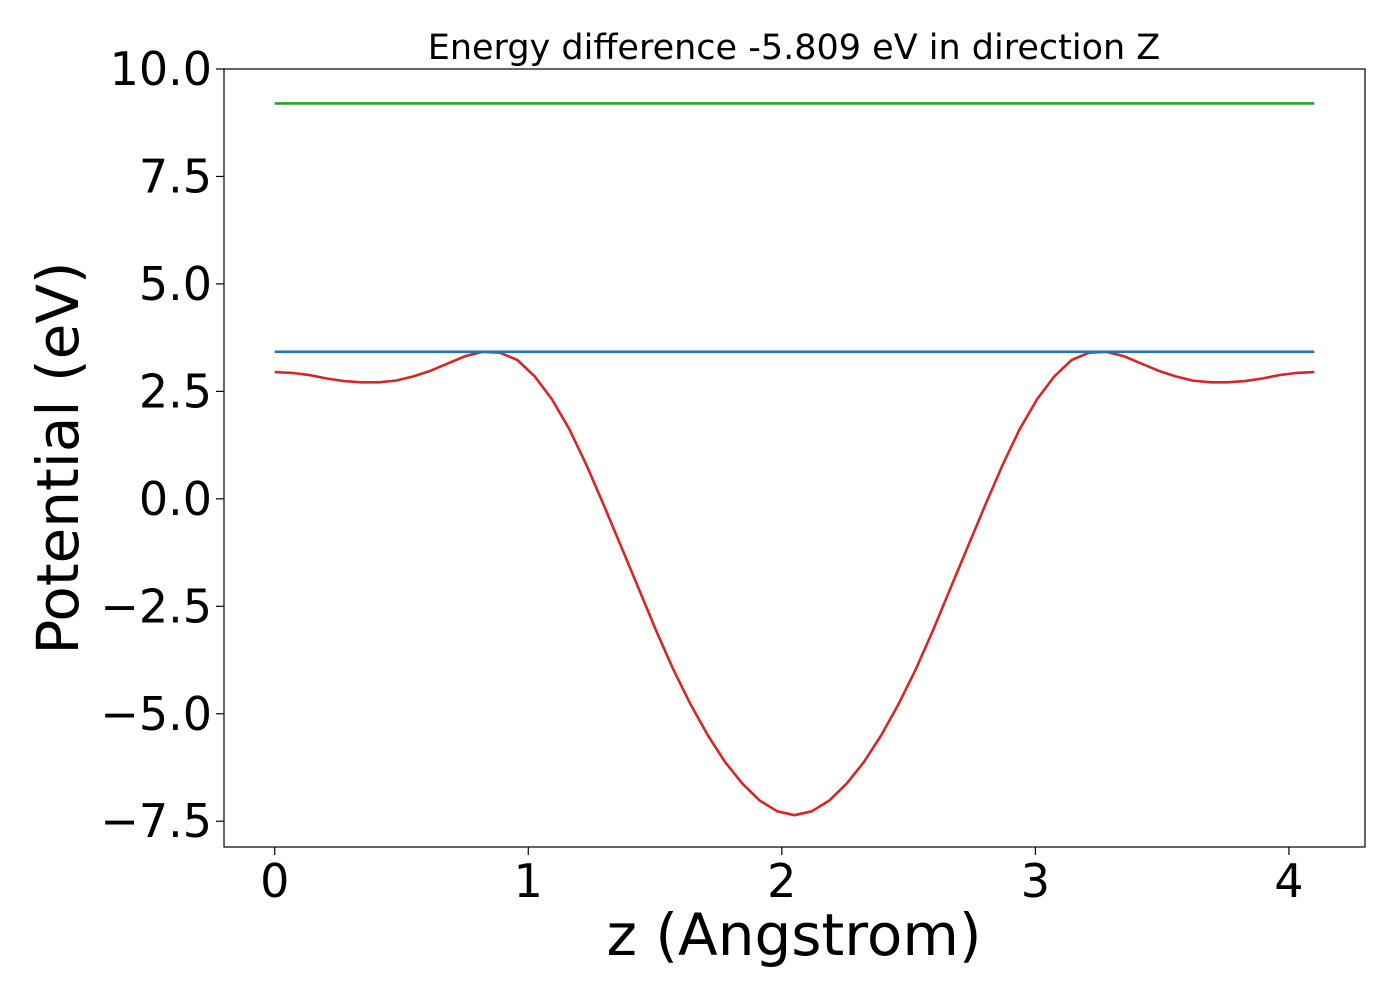 This screenshot has height=1000, width=1400. I want to click on y-tick-label: 5.0, so click(175, 284).